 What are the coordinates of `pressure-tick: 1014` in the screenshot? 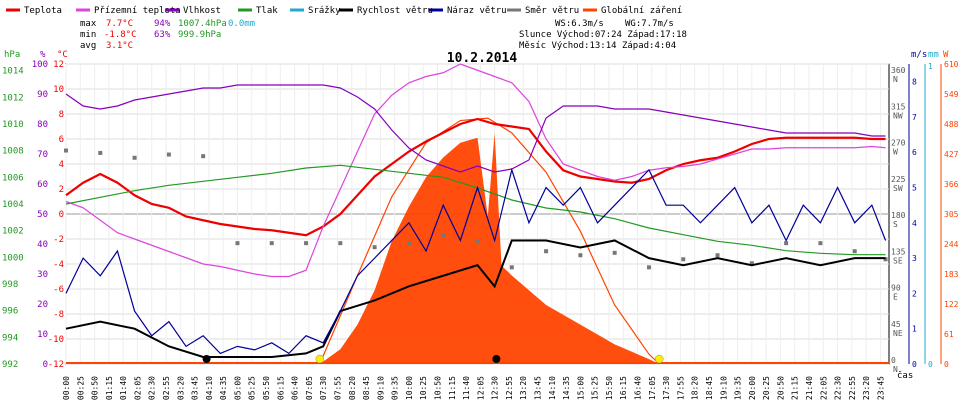 It's located at (13, 72).